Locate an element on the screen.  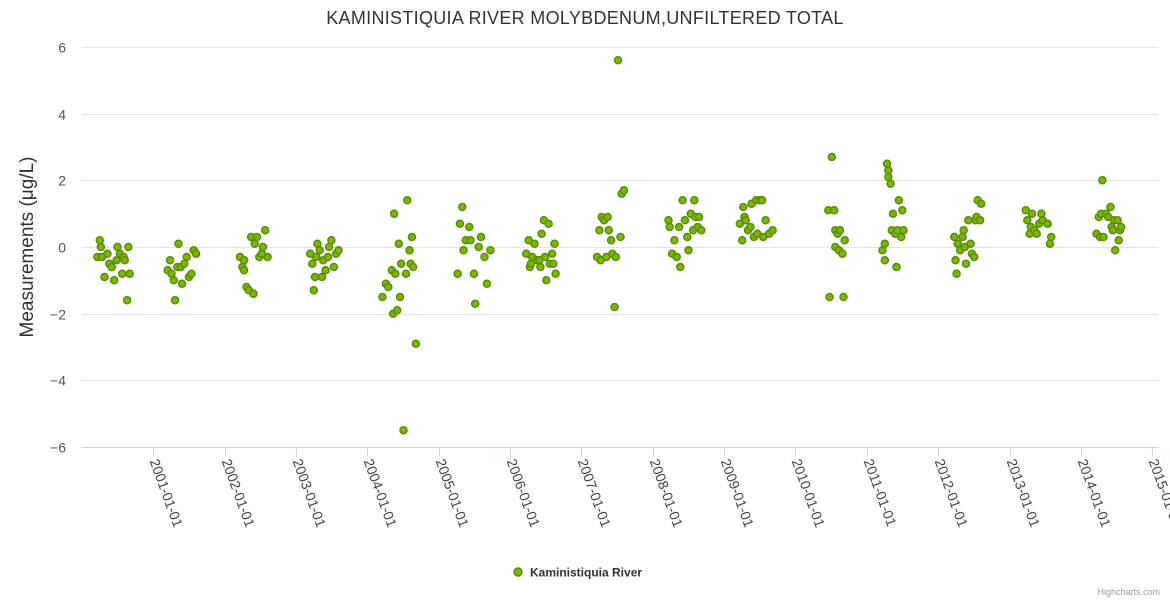
credits-link: Highcharts.com is located at coordinates (1128, 592).